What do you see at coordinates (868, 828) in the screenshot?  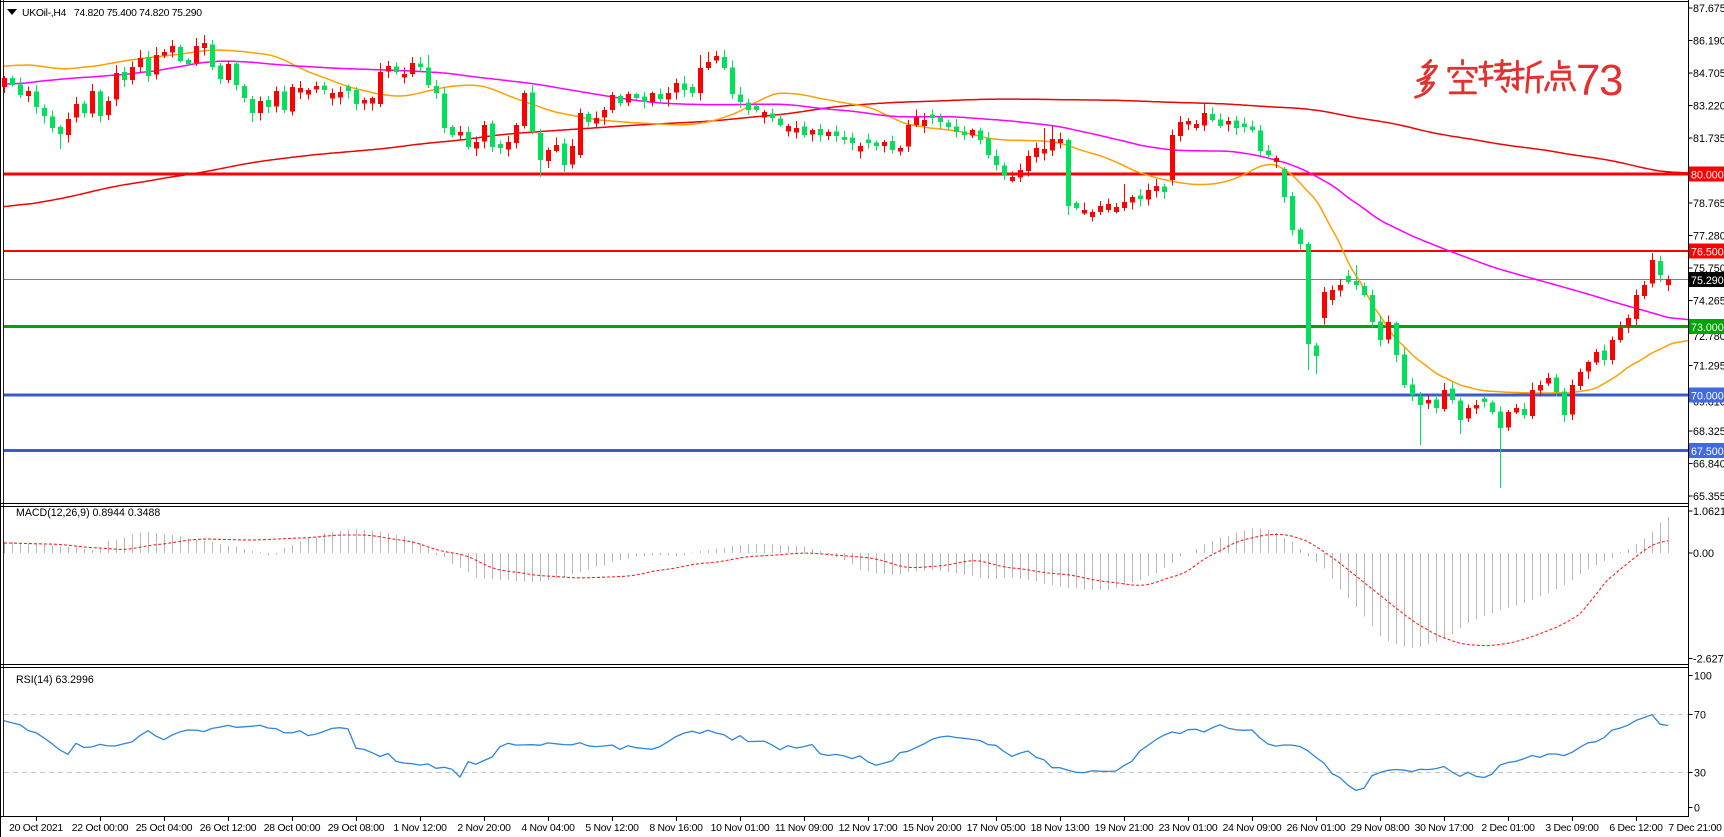 I see `svg-text: 12 Nov 17:00` at bounding box center [868, 828].